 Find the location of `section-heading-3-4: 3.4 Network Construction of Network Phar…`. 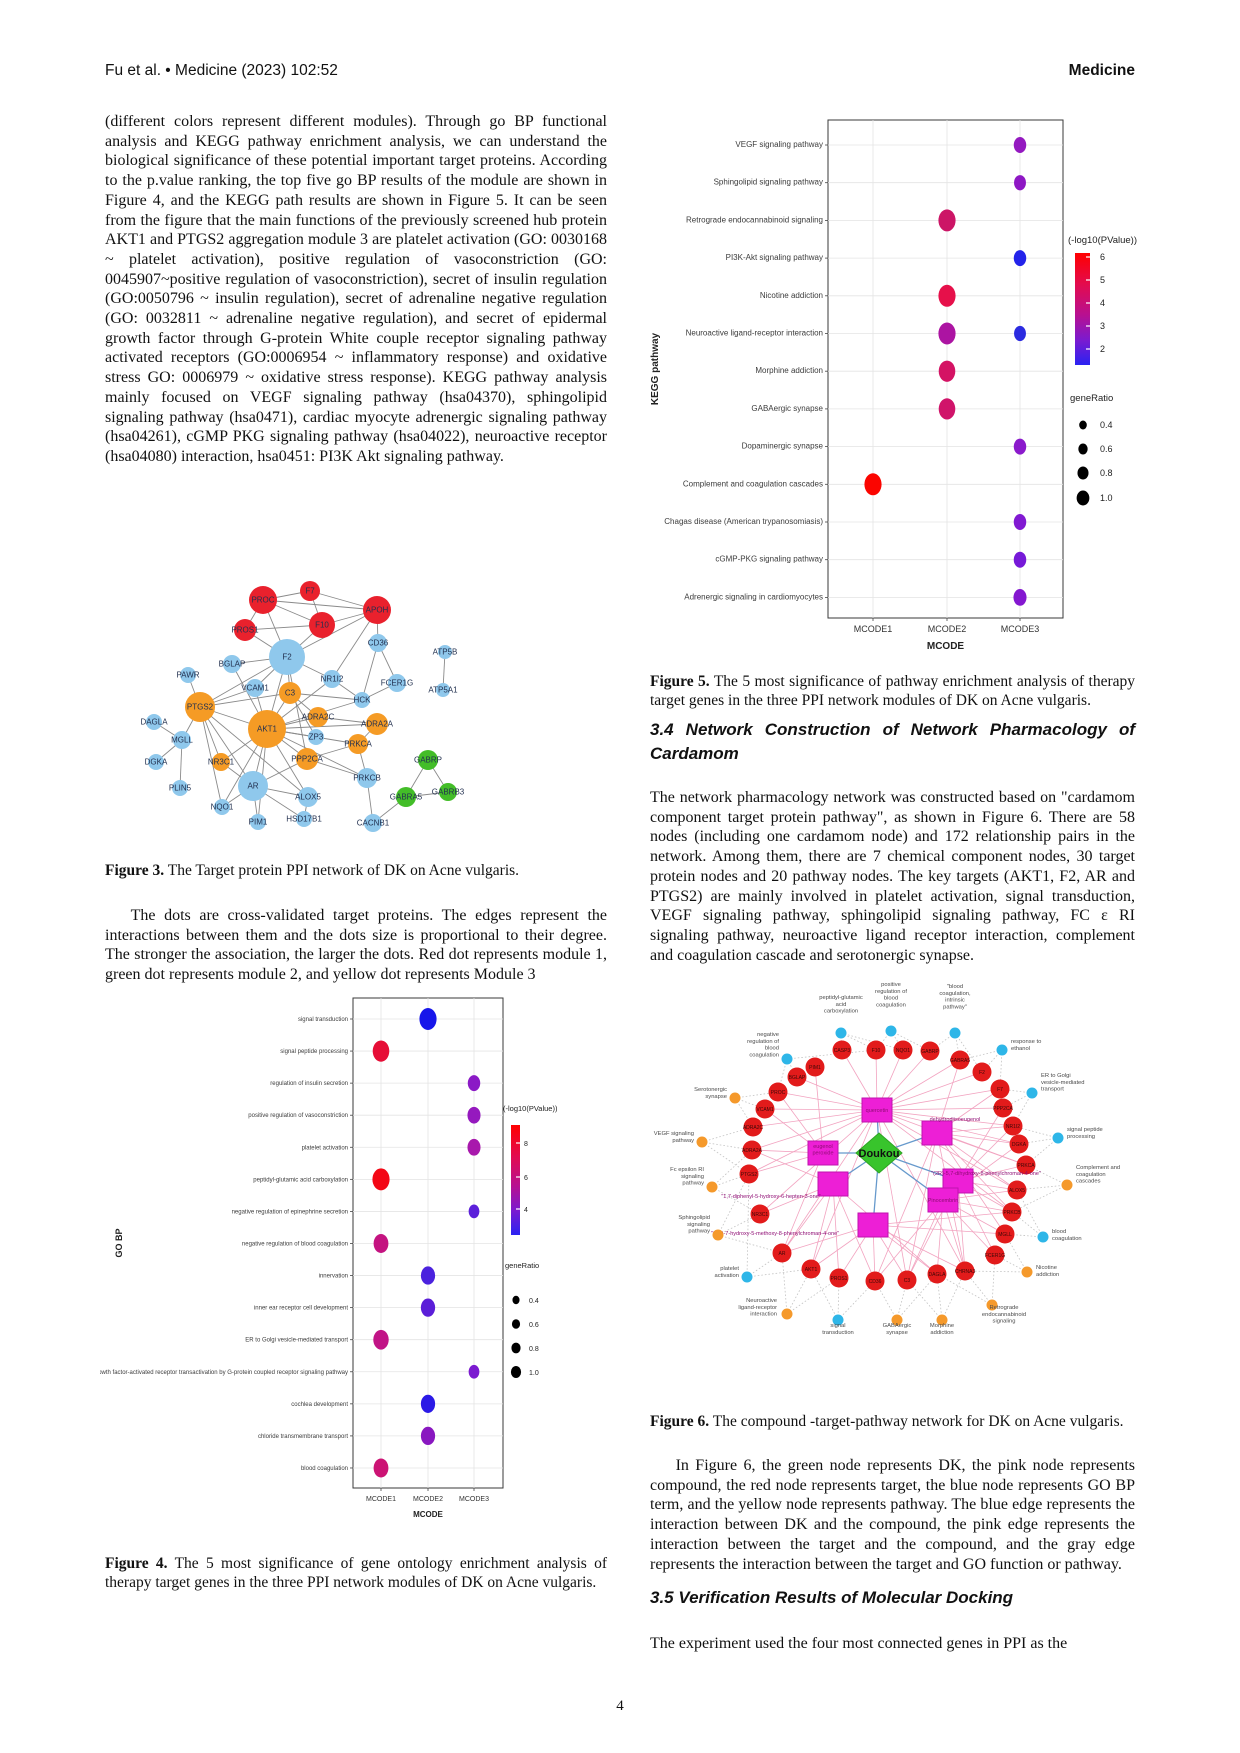

section-heading-3-4: 3.4 Network Construction of Network Phar… is located at coordinates (892, 741).